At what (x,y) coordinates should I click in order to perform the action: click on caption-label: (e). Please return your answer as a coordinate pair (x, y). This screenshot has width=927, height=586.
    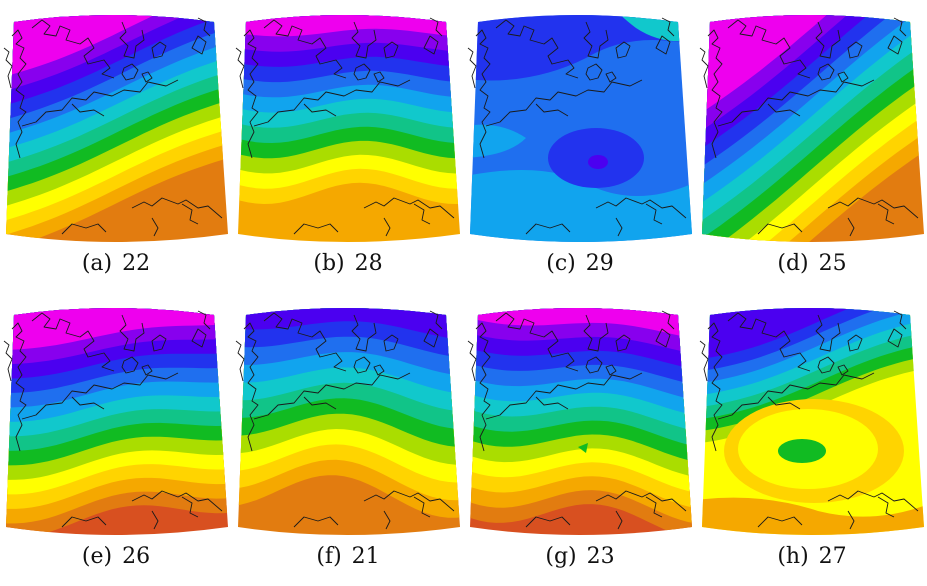
    Looking at the image, I should click on (97, 556).